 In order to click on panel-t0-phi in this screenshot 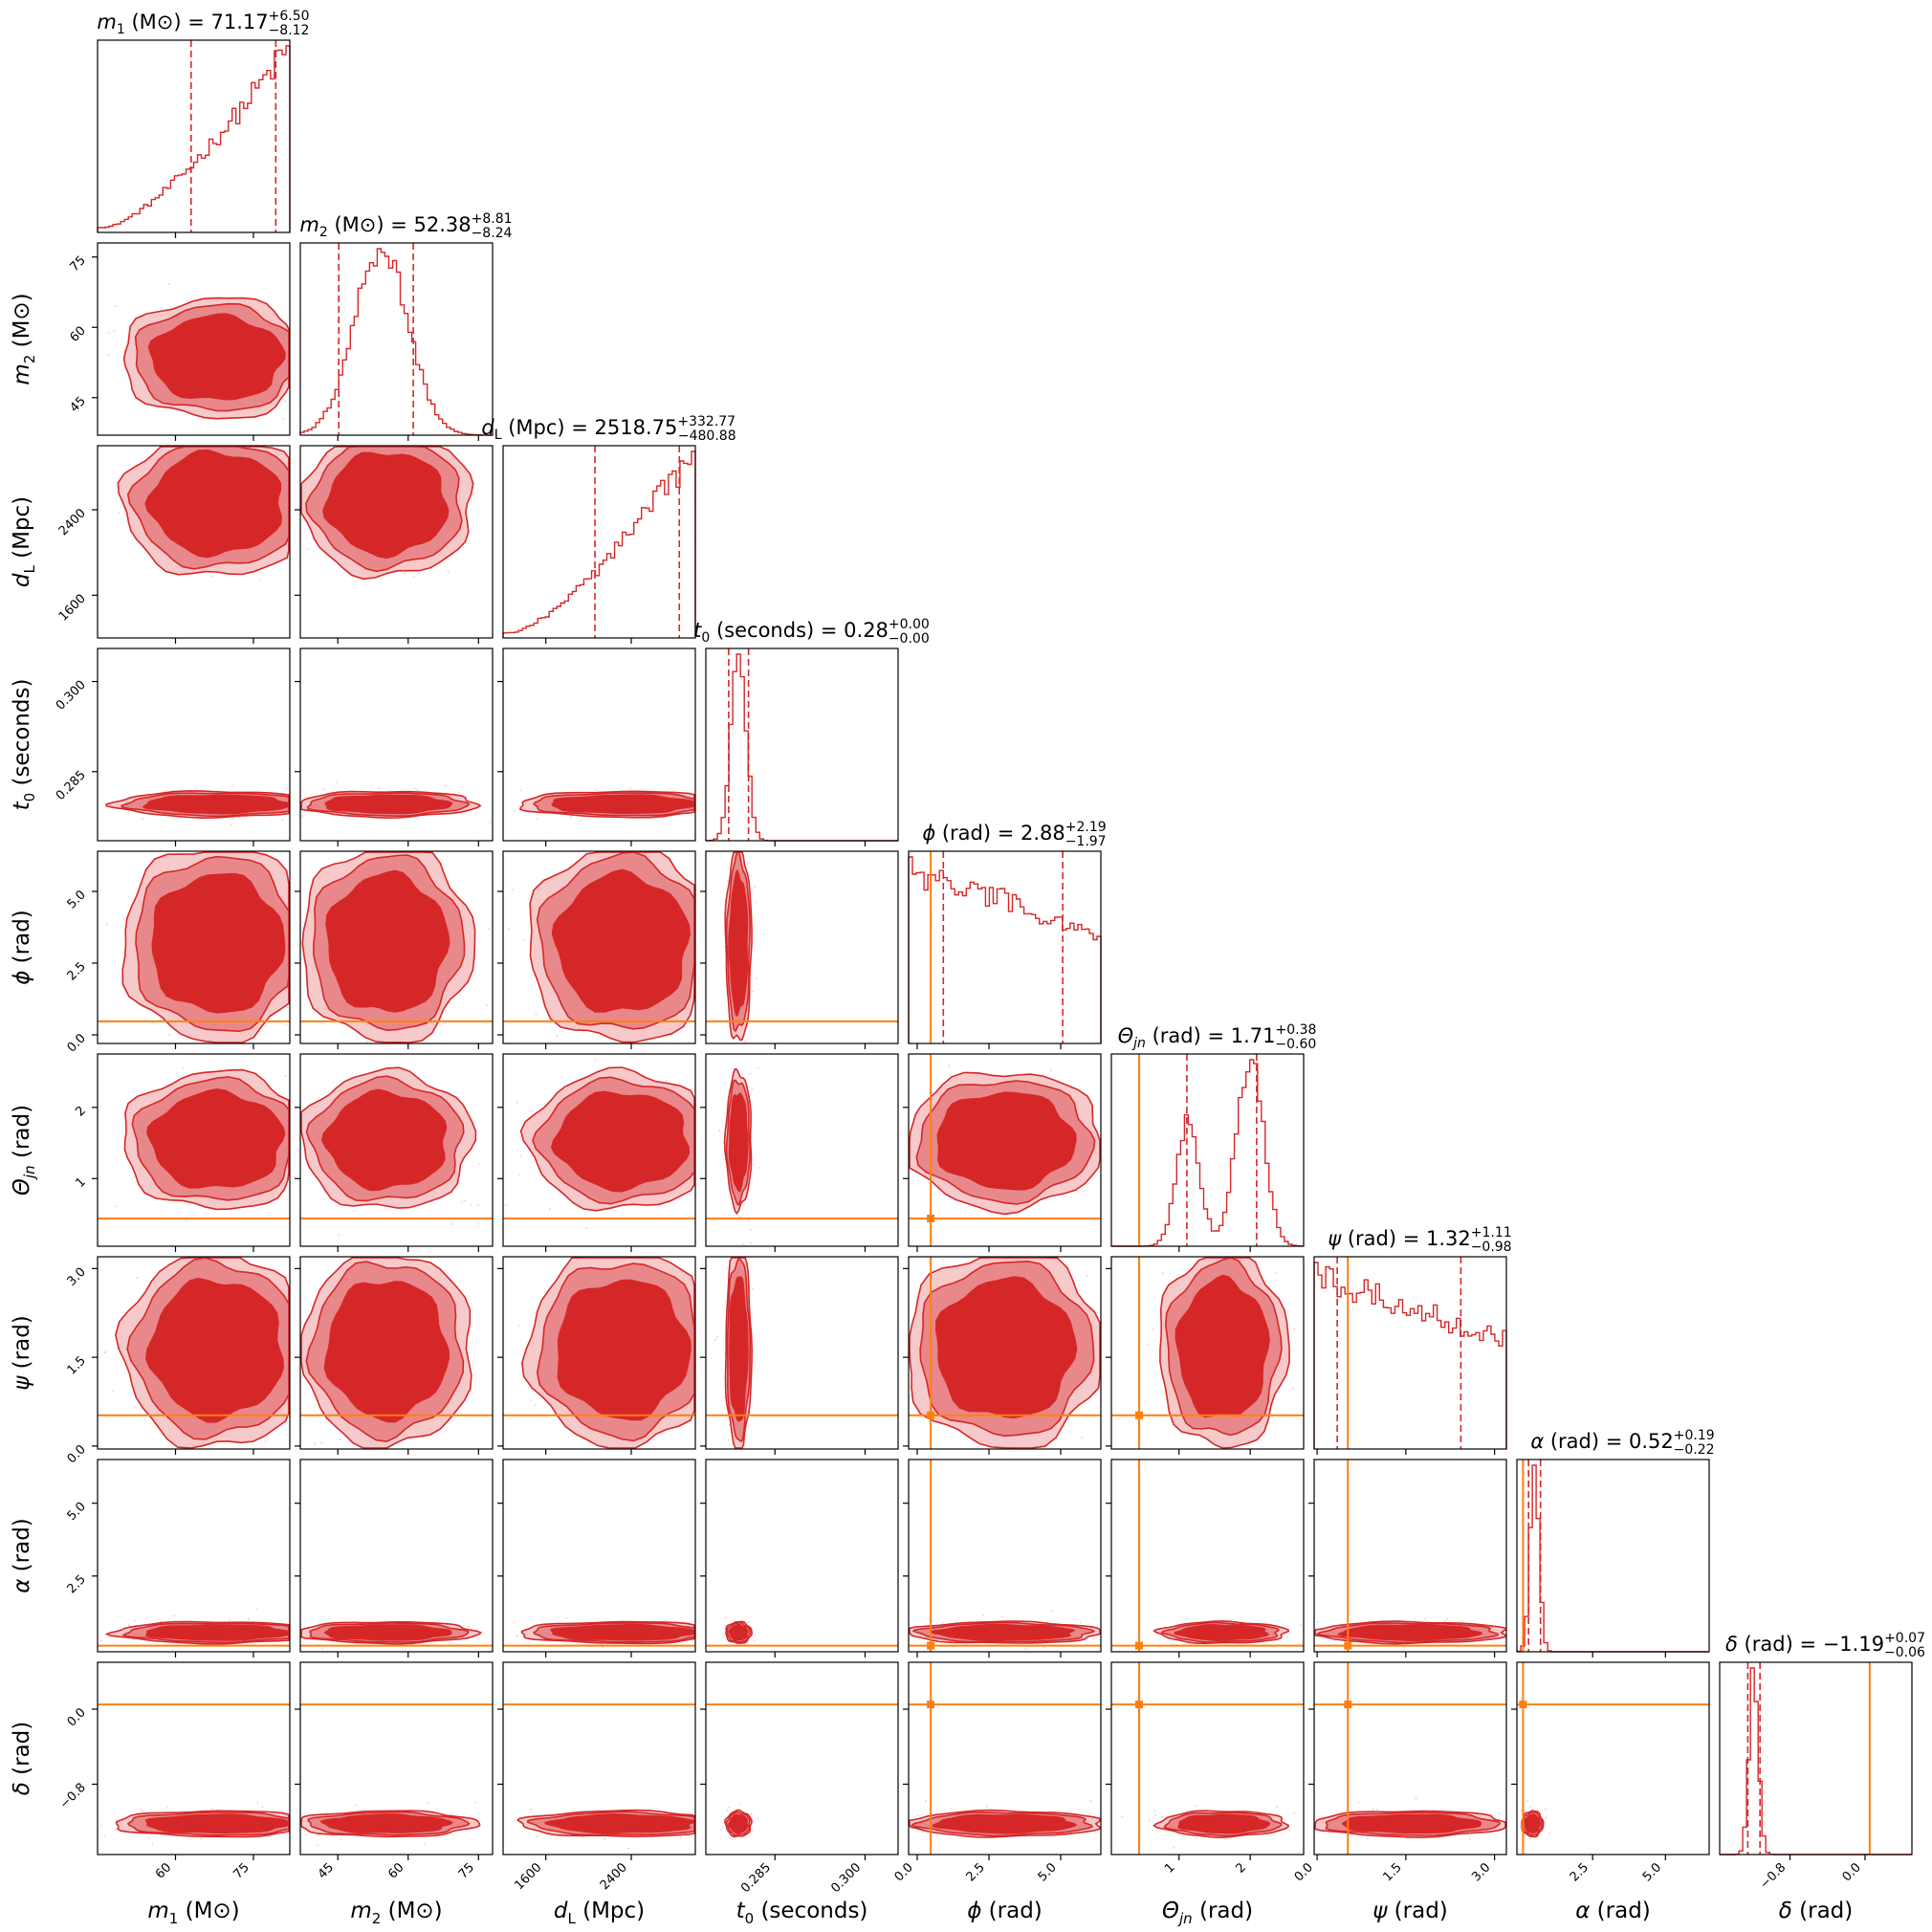, I will do `click(799, 949)`.